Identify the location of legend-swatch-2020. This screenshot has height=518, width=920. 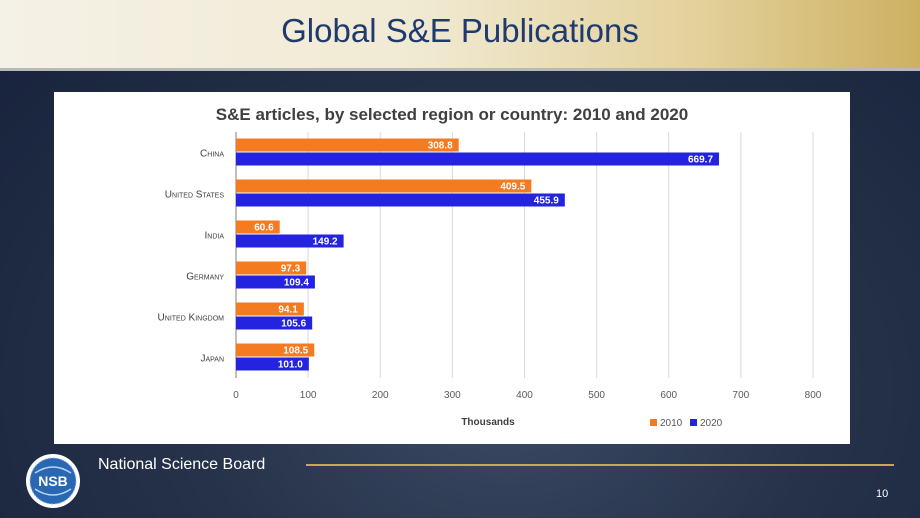
(693, 422).